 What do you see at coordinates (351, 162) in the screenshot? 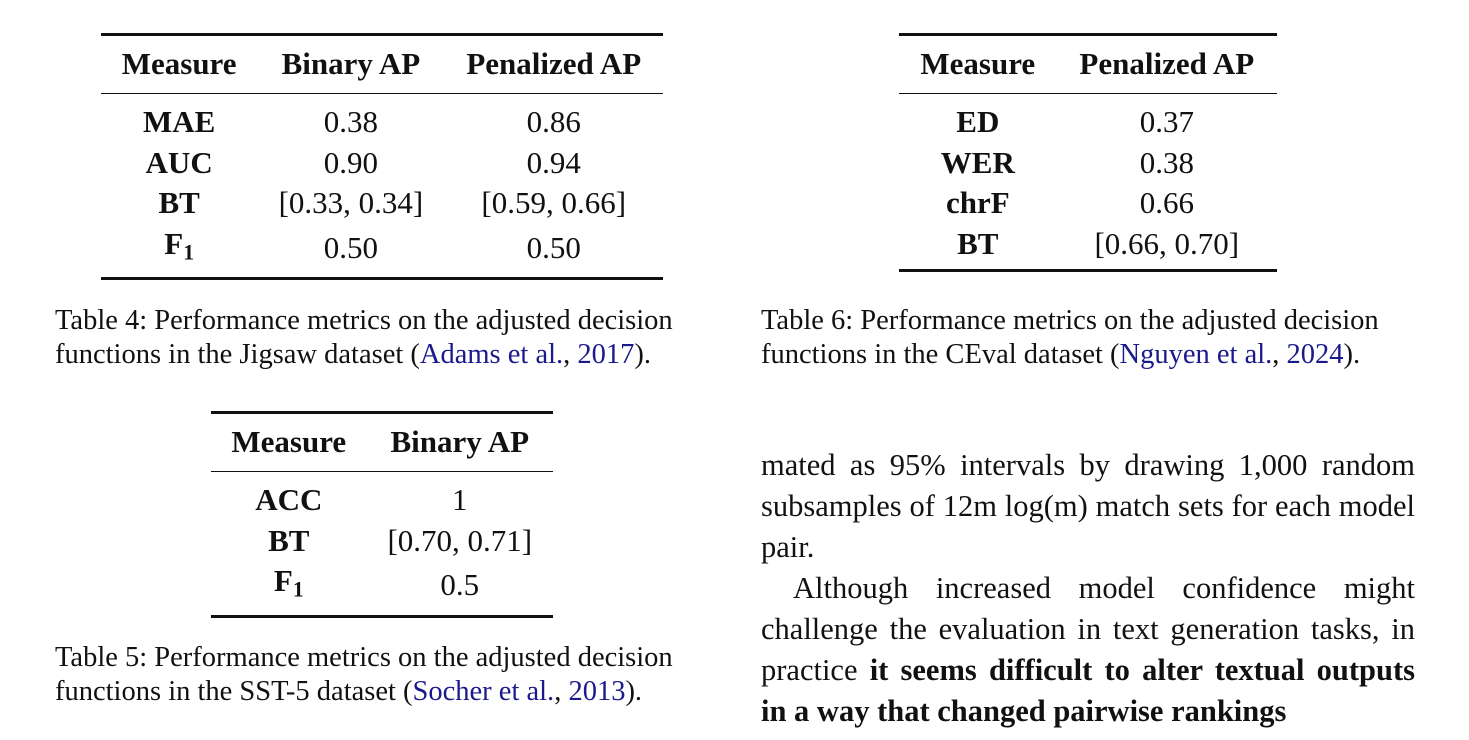
I see `value-cell: 0.90` at bounding box center [351, 162].